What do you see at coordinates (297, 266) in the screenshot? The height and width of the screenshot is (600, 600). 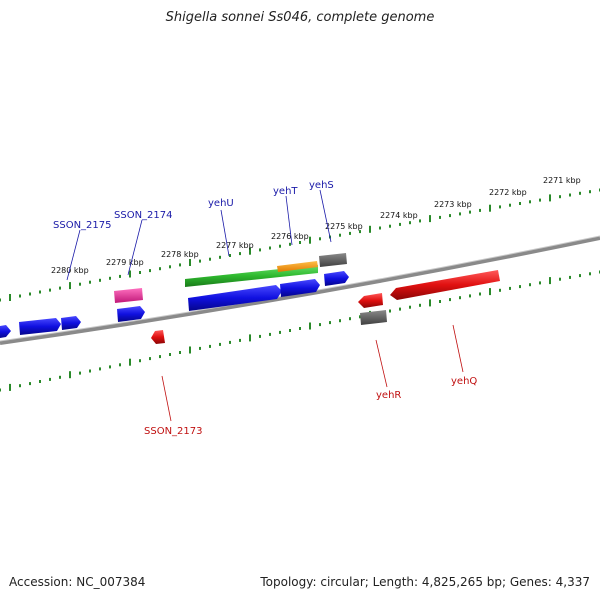 I see `feature-orange-yehT` at bounding box center [297, 266].